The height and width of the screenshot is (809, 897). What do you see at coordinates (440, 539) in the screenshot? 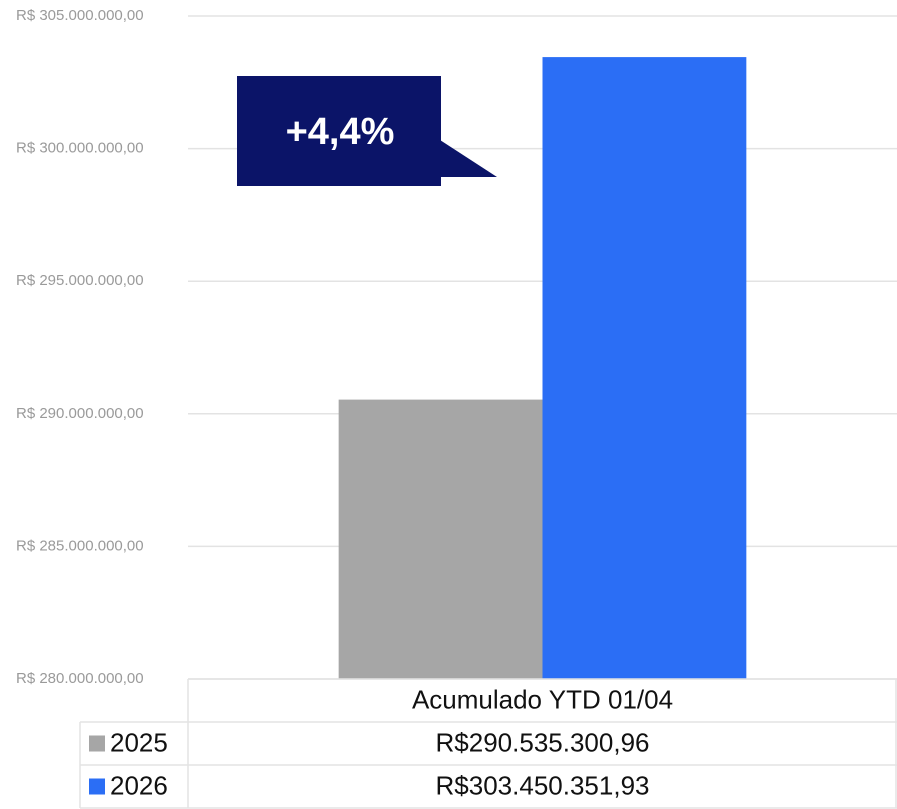
I see `bar` at bounding box center [440, 539].